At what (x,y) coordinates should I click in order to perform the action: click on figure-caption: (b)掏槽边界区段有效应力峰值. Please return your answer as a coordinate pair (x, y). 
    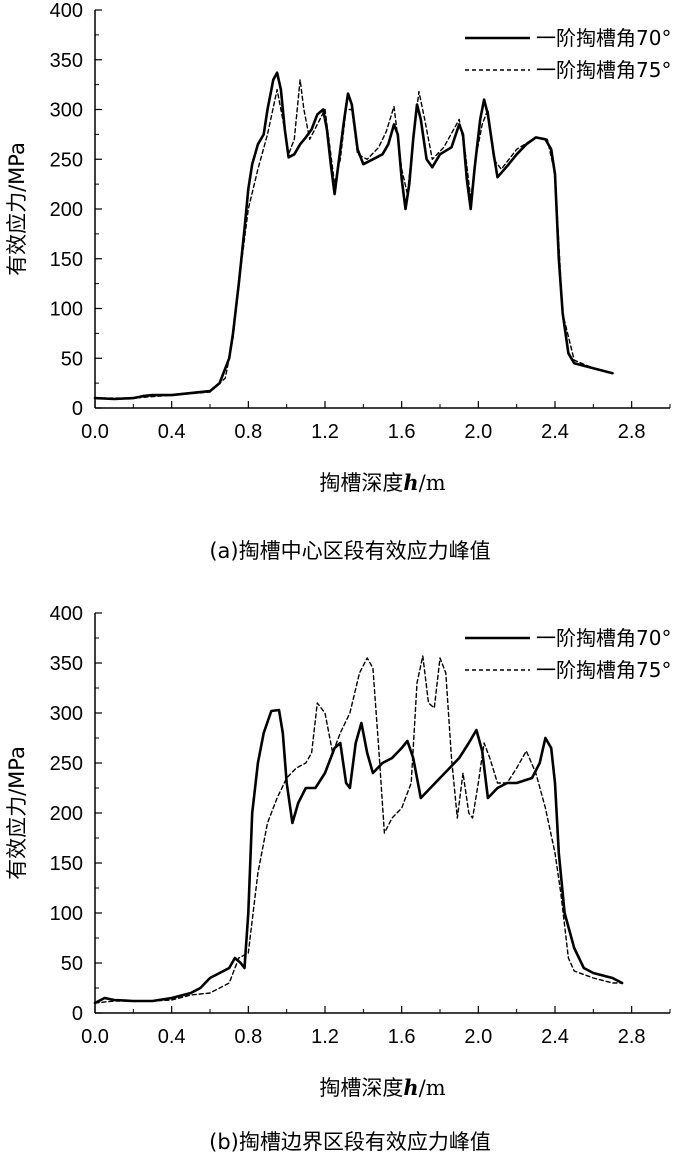
    Looking at the image, I should click on (350, 1142).